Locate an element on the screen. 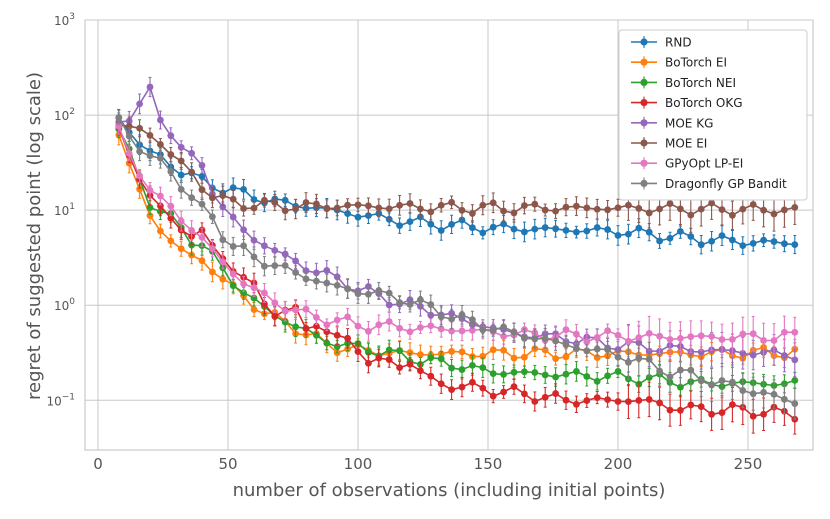 Image resolution: width=830 pixels, height=519 pixels. y-tick-exponent: 2 is located at coordinates (72, 112).